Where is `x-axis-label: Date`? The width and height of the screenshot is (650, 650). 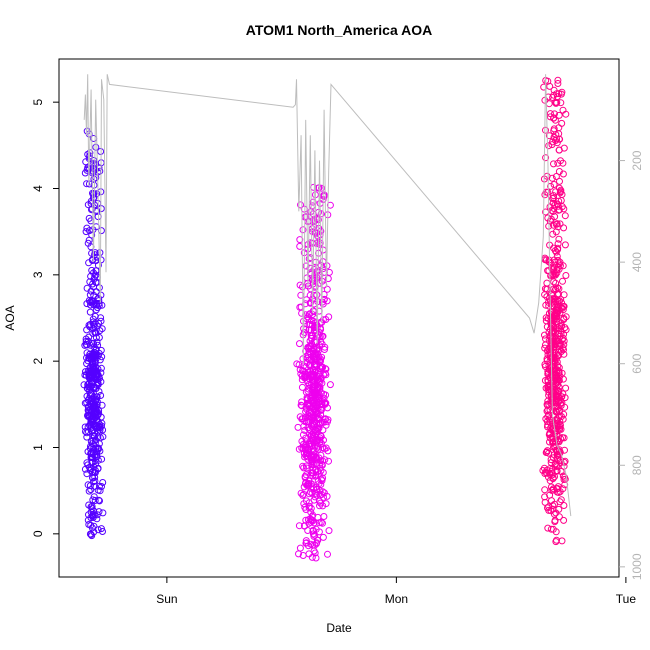 x-axis-label: Date is located at coordinates (339, 628).